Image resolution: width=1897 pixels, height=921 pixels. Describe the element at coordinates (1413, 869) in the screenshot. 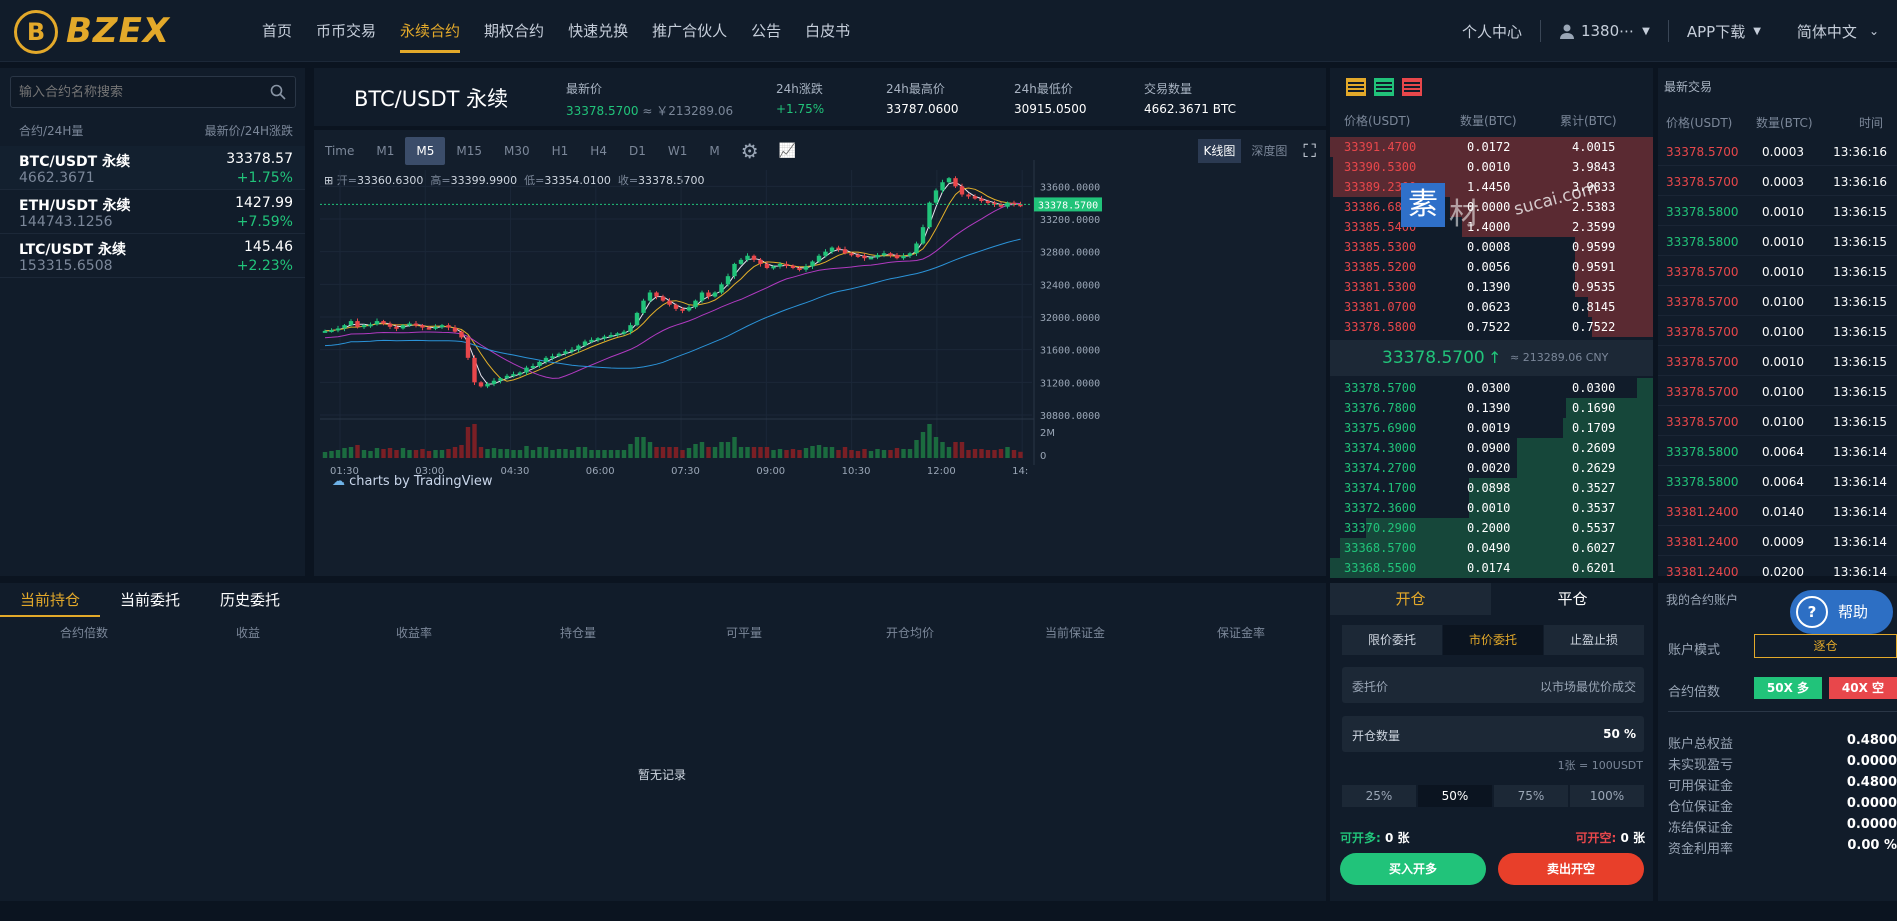

I see `buy-long-button: 买入开多` at that location.